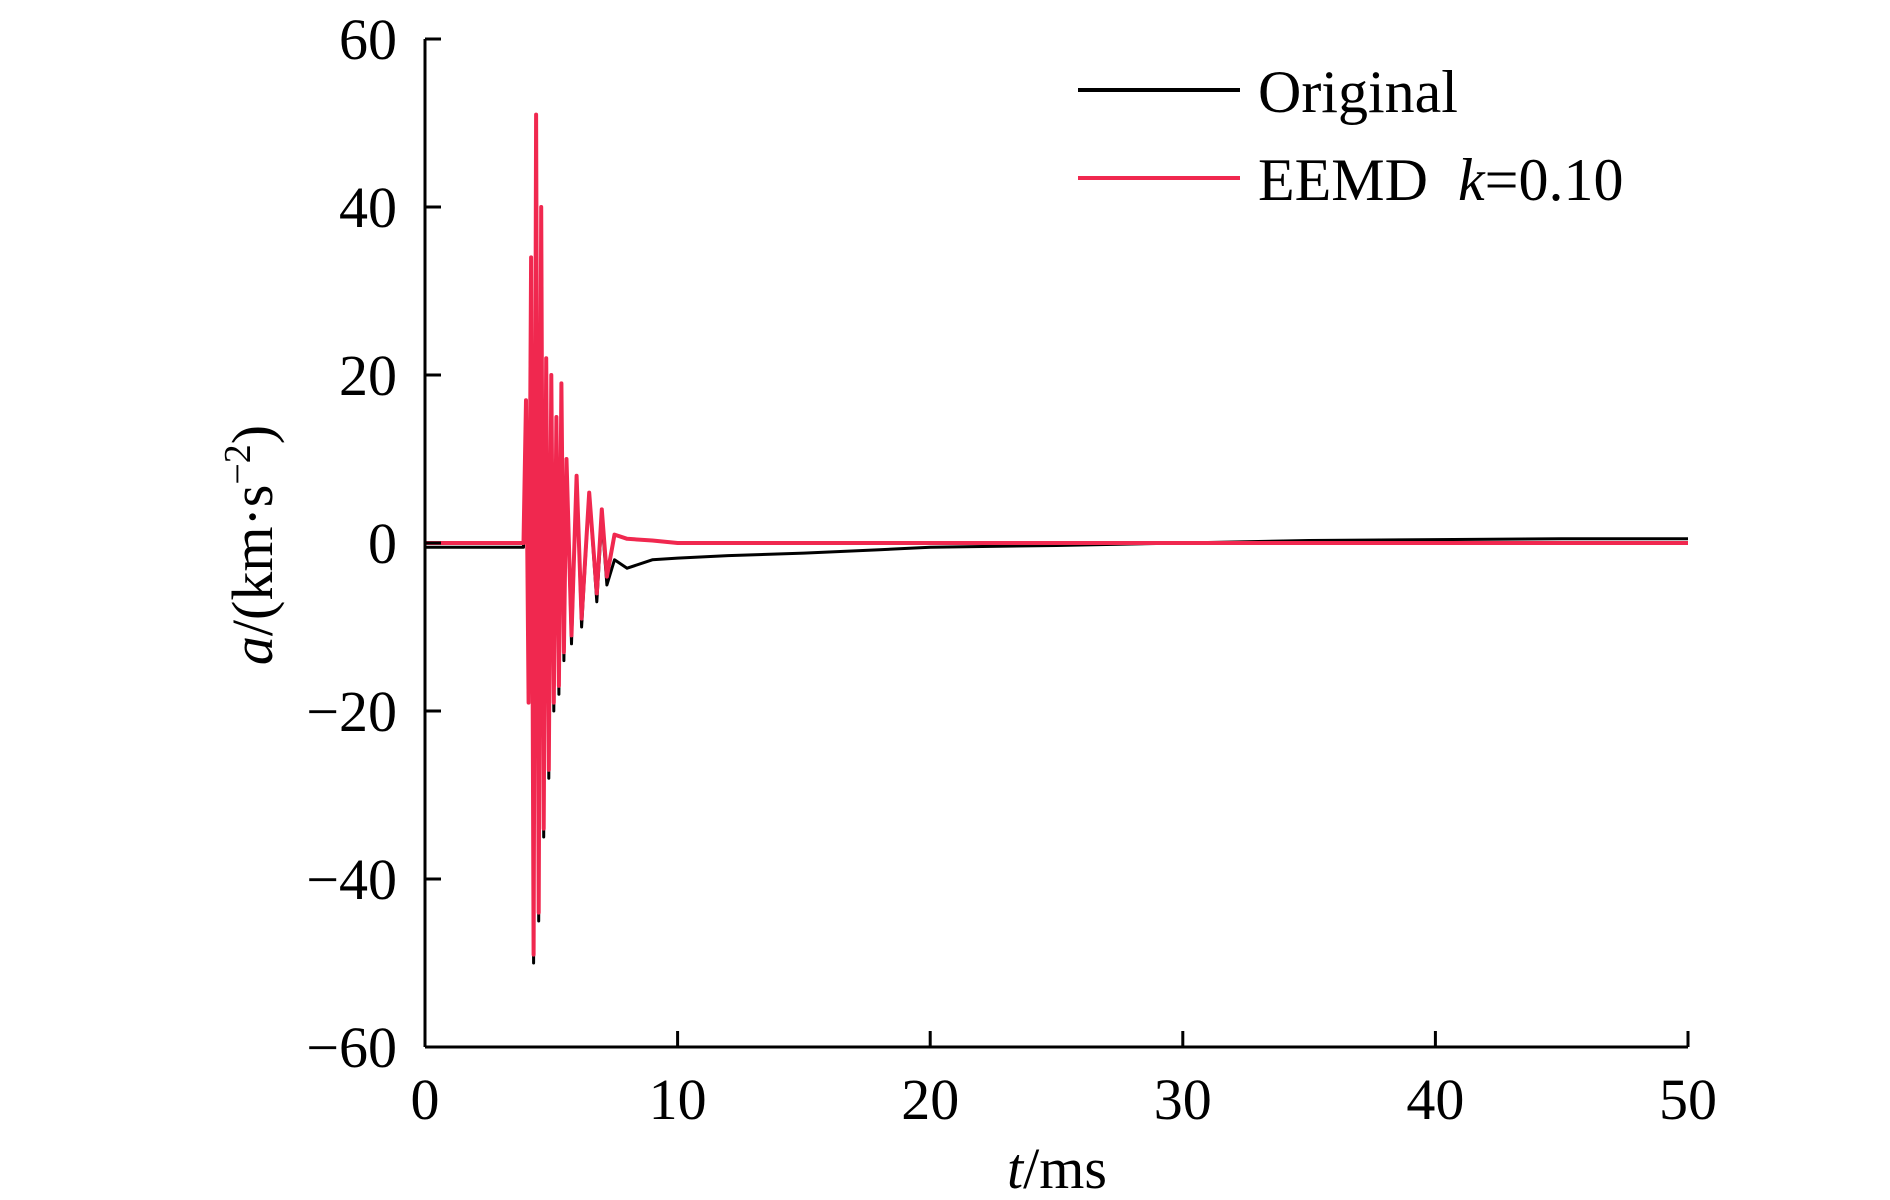  Describe the element at coordinates (351, 879) in the screenshot. I see `y-tick-label: −40` at that location.